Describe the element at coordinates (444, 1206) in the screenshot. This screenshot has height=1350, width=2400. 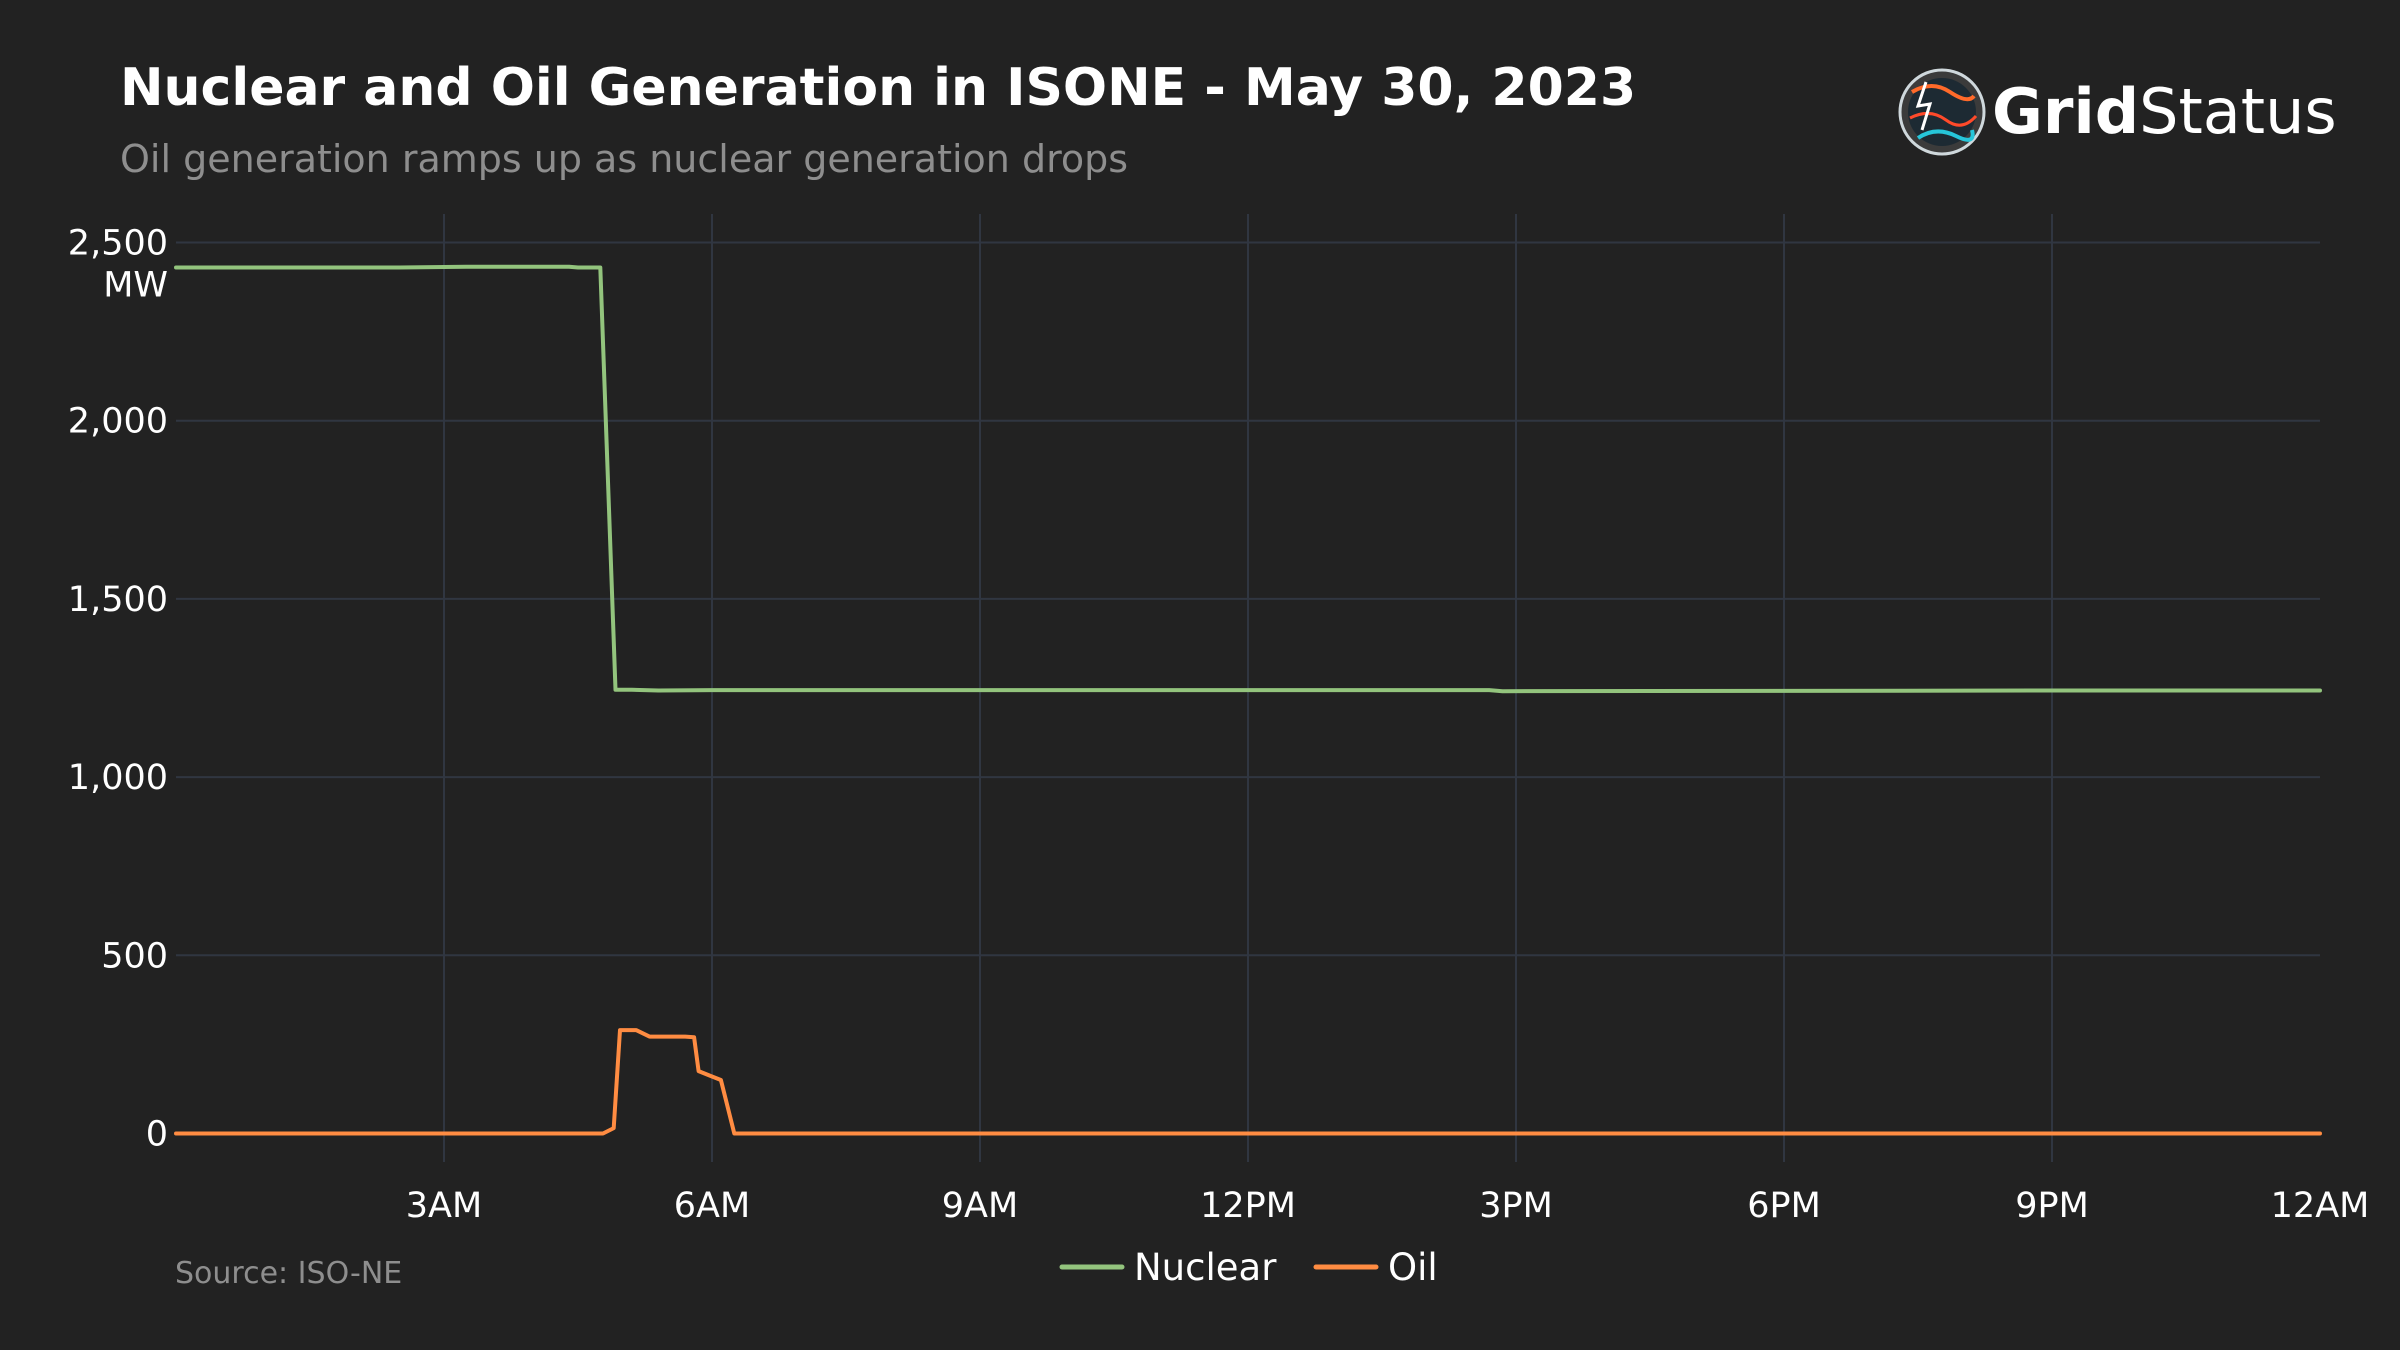
I see `x-tick-label: 3AM` at that location.